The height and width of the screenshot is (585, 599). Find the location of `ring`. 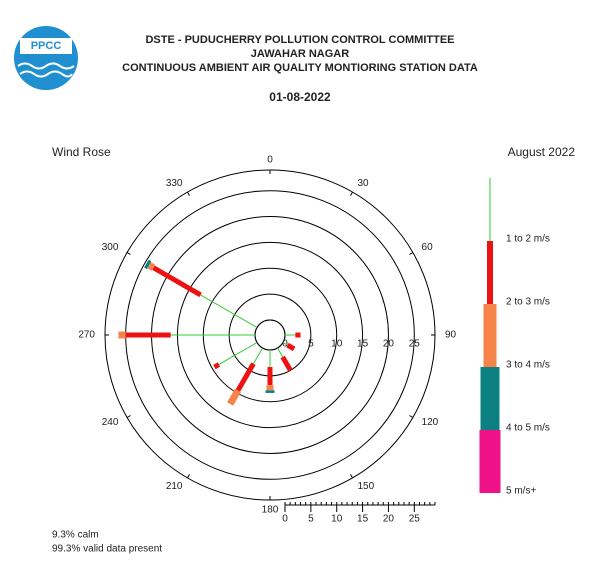

ring is located at coordinates (270, 335).